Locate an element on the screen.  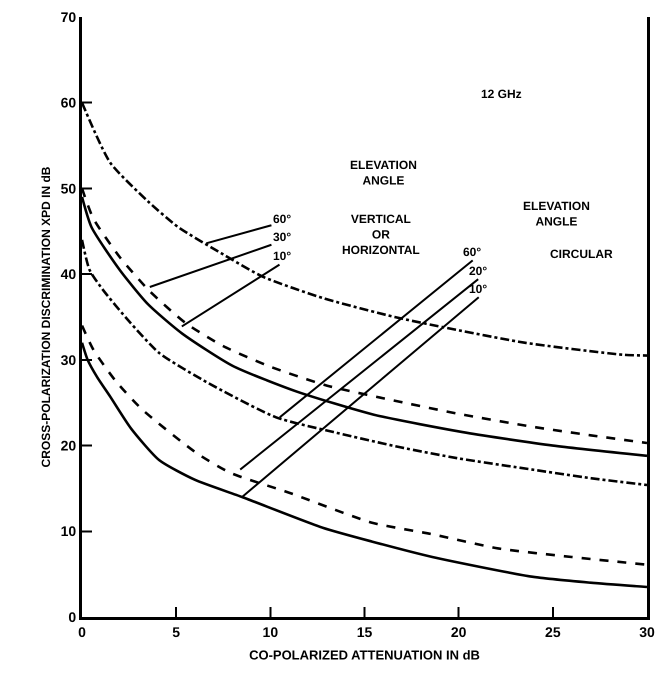
y-tick-label: 20 is located at coordinates (68, 445).